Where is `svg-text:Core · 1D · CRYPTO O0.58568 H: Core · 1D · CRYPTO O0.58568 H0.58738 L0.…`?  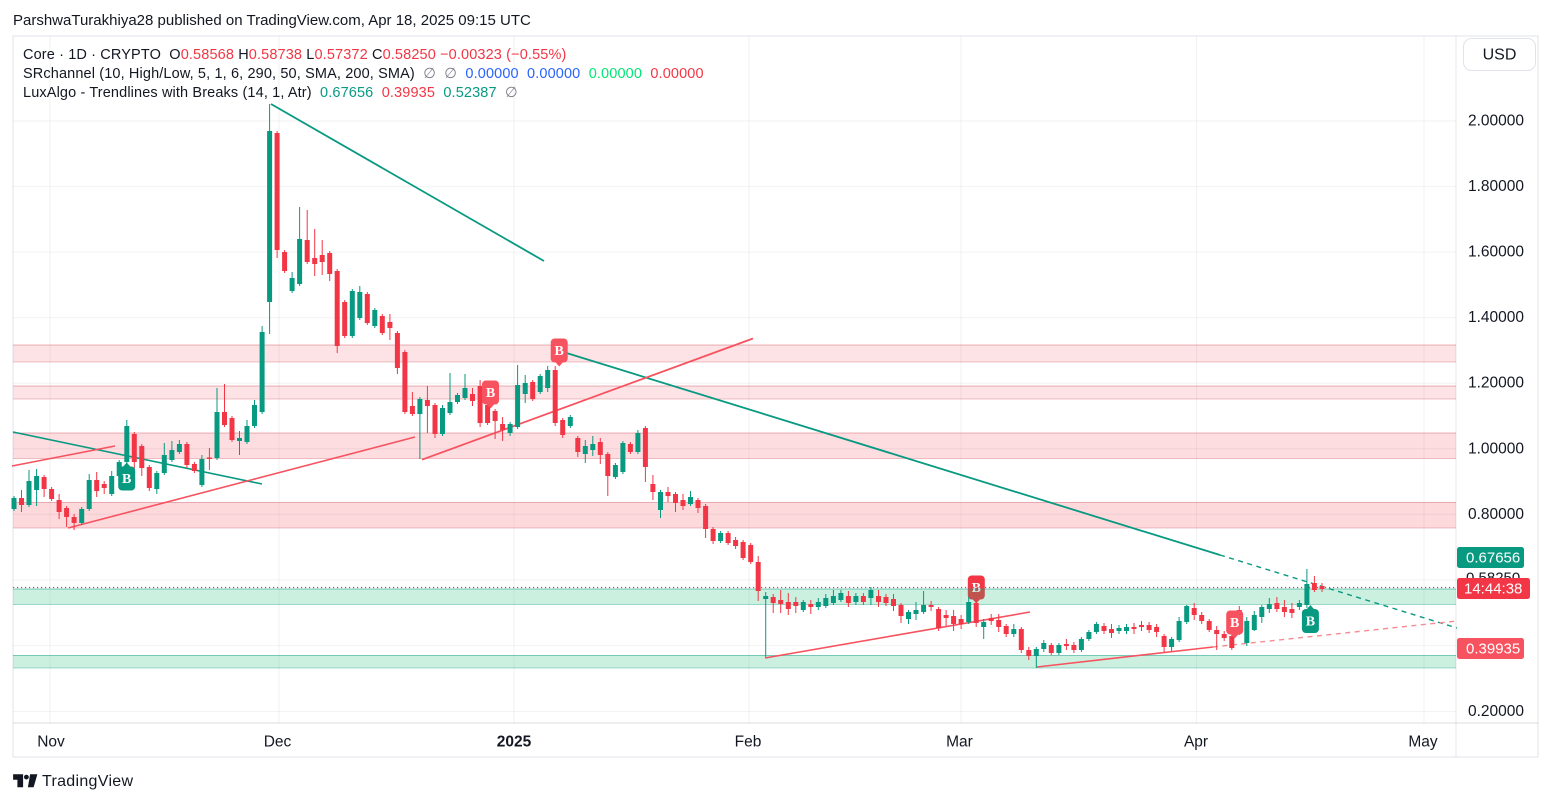
svg-text:Core · 1D · CRYPTO O0.58568 H: Core · 1D · CRYPTO O0.58568 H0.58738 L0.… is located at coordinates (294, 55).